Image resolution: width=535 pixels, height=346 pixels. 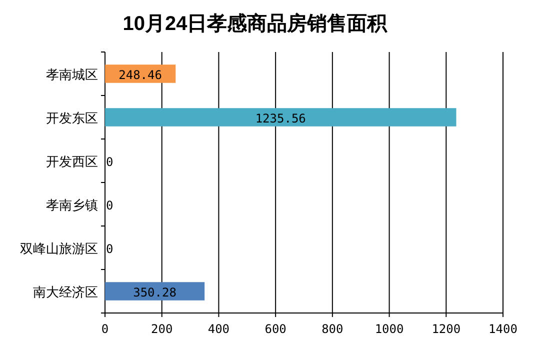 I want to click on data-label: 350.28, so click(x=154, y=292).